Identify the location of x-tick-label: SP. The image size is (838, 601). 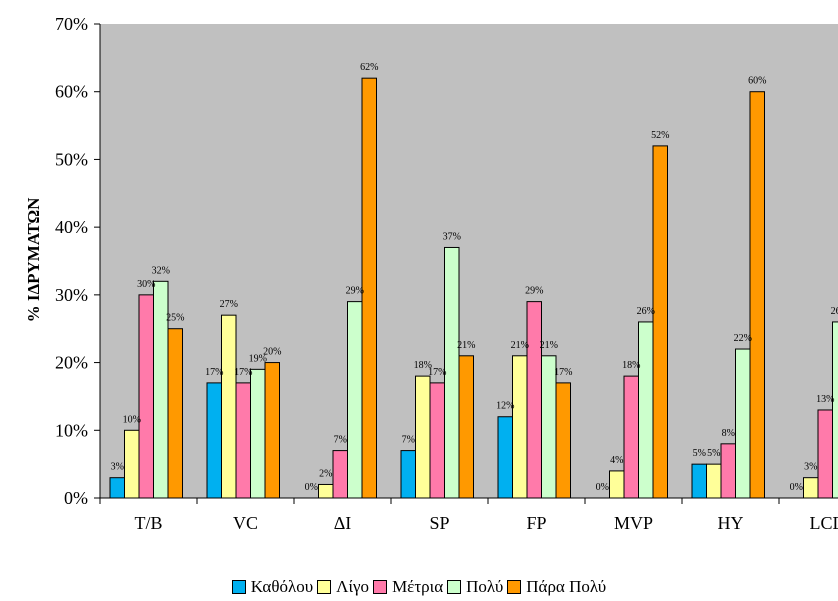
(439, 523).